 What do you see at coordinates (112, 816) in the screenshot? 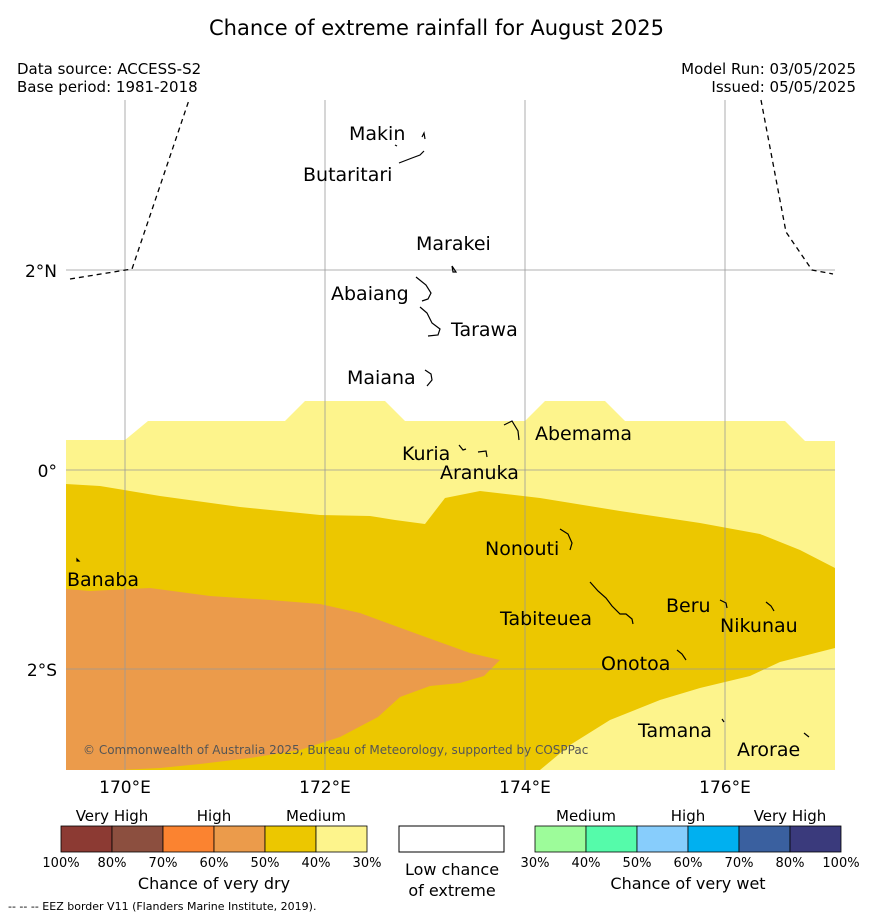
I see `dry-header-very-high: Very High` at bounding box center [112, 816].